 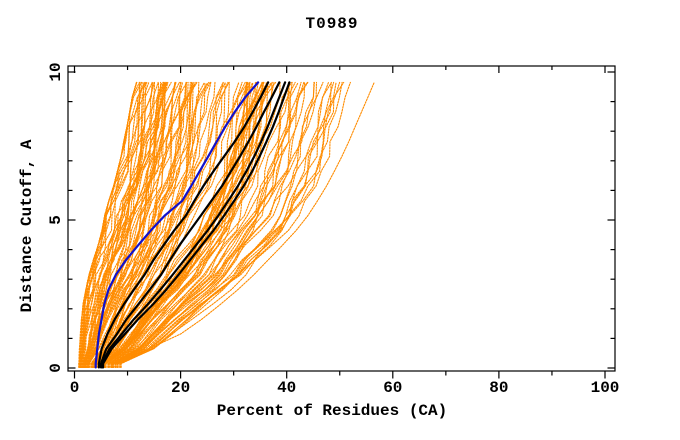 I want to click on x-tick-label: 0, so click(x=74, y=388).